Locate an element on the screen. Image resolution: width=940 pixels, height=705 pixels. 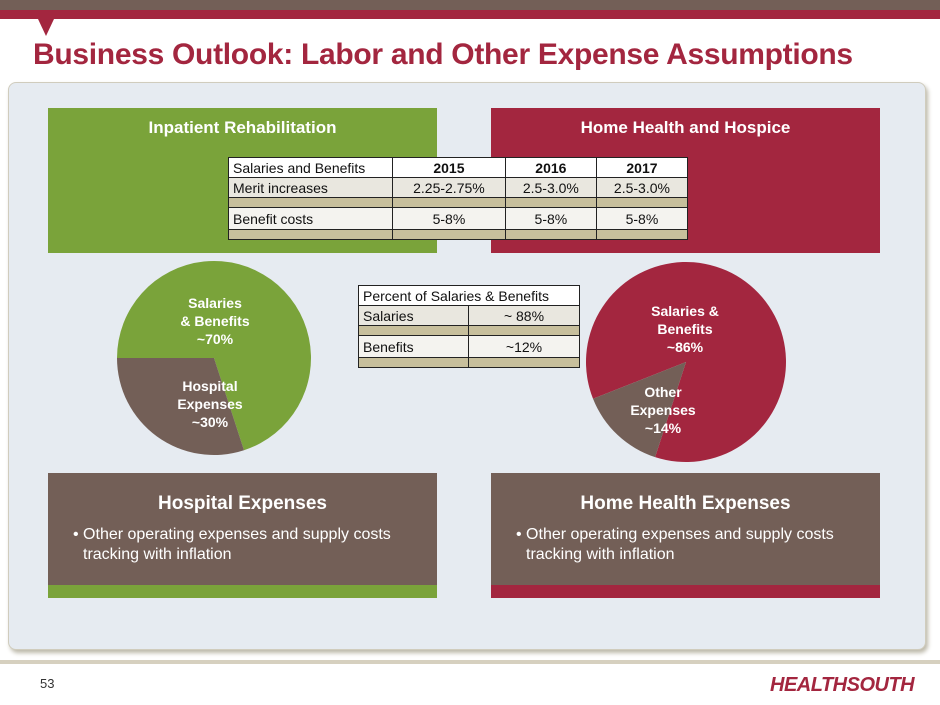
table-cell: Benefit costs is located at coordinates (310, 218).